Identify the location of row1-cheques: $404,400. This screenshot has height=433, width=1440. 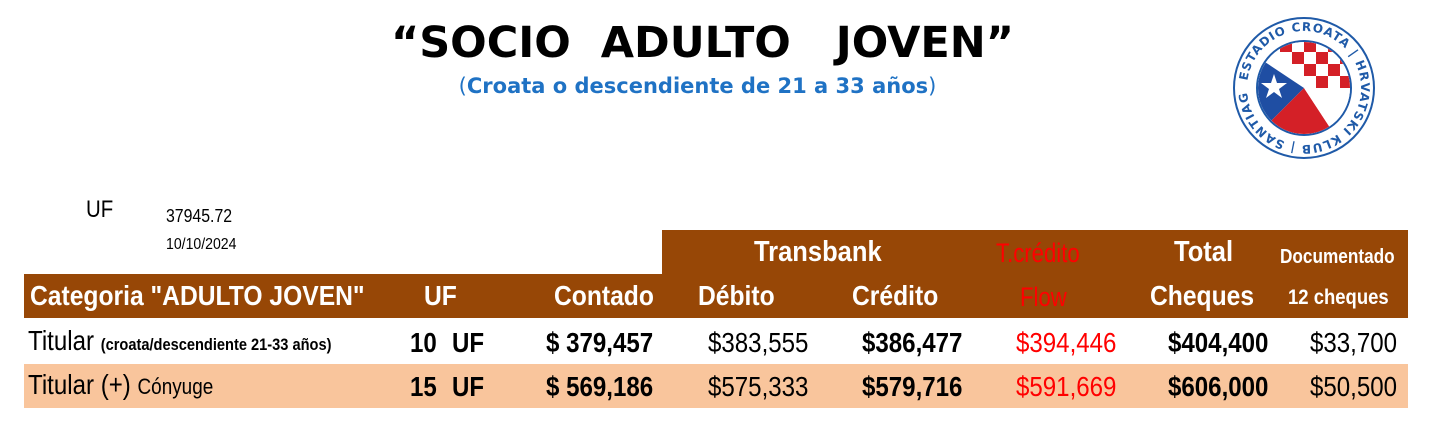
(1218, 342).